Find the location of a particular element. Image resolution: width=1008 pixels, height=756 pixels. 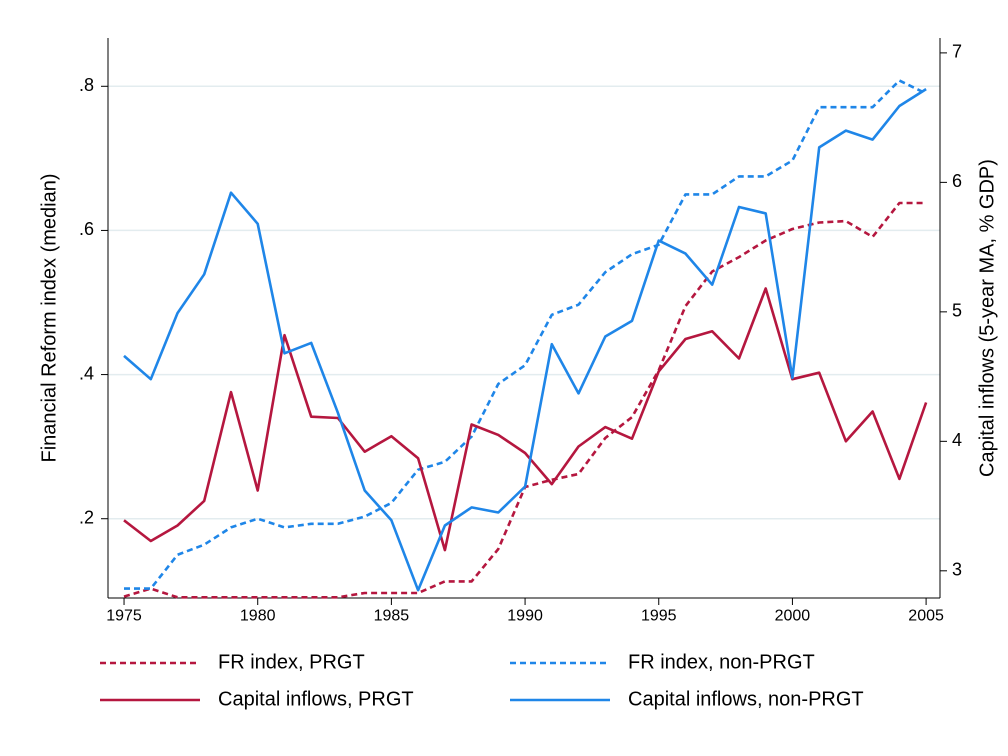

y-tick-label: .6 is located at coordinates (86, 229).